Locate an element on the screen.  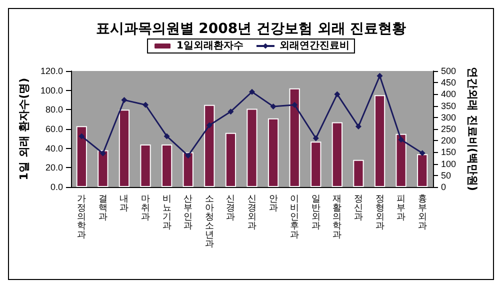
x-tick-label: 이비인후과 is located at coordinates (295, 217).